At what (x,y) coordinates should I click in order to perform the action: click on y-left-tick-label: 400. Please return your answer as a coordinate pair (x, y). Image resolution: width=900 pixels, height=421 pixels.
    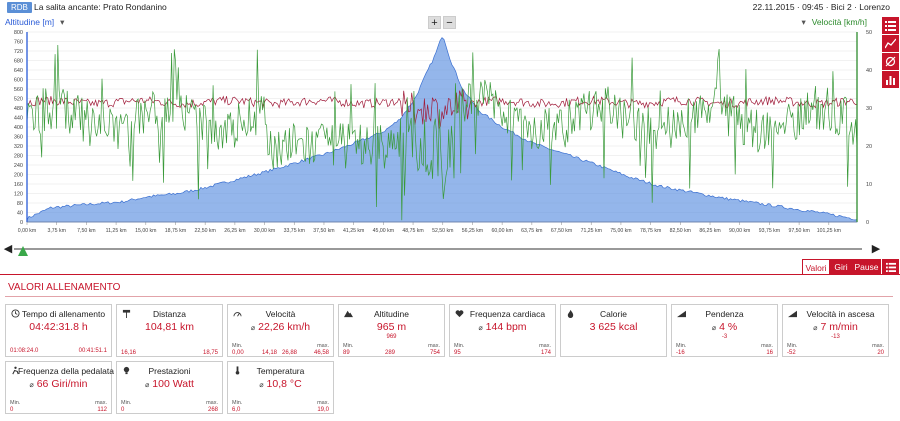
    Looking at the image, I should click on (18, 128).